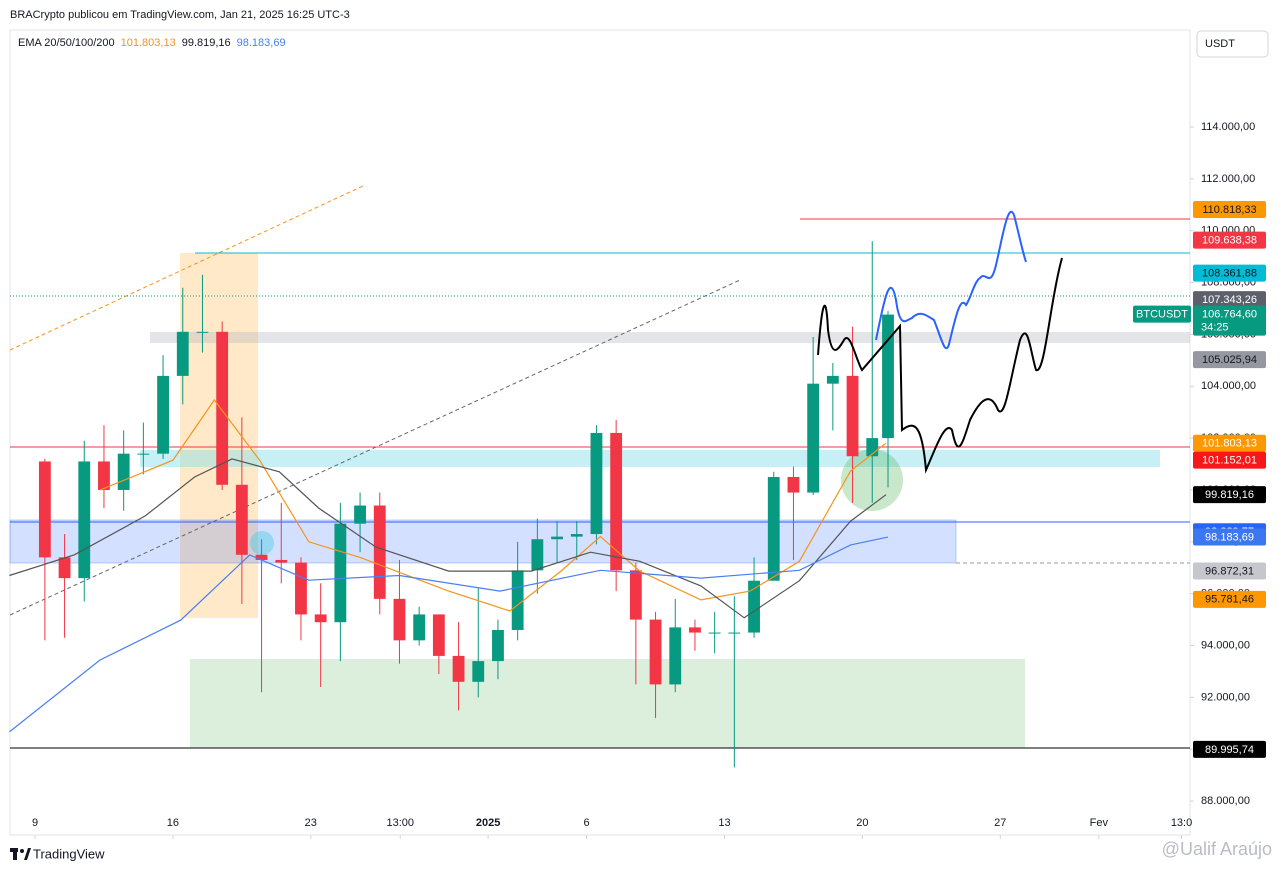  Describe the element at coordinates (862, 823) in the screenshot. I see `x-tick-label: 20` at that location.